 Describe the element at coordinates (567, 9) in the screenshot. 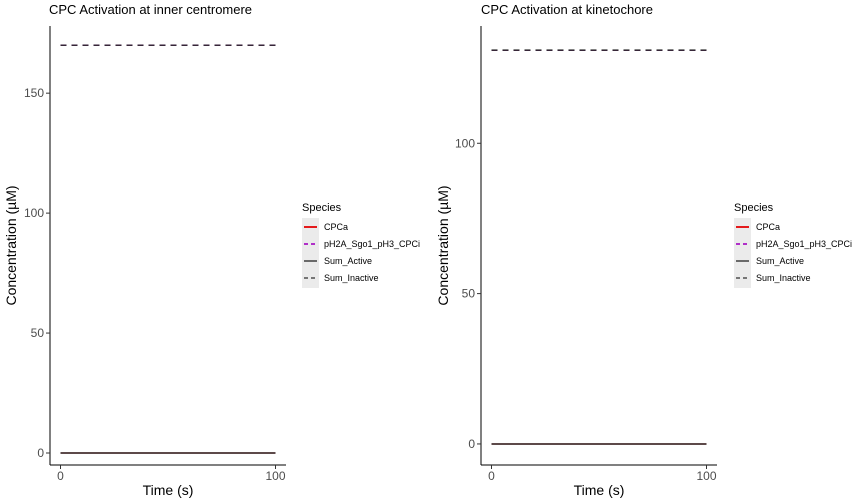

I see `chart-title: CPC Activation at kinetochore` at that location.